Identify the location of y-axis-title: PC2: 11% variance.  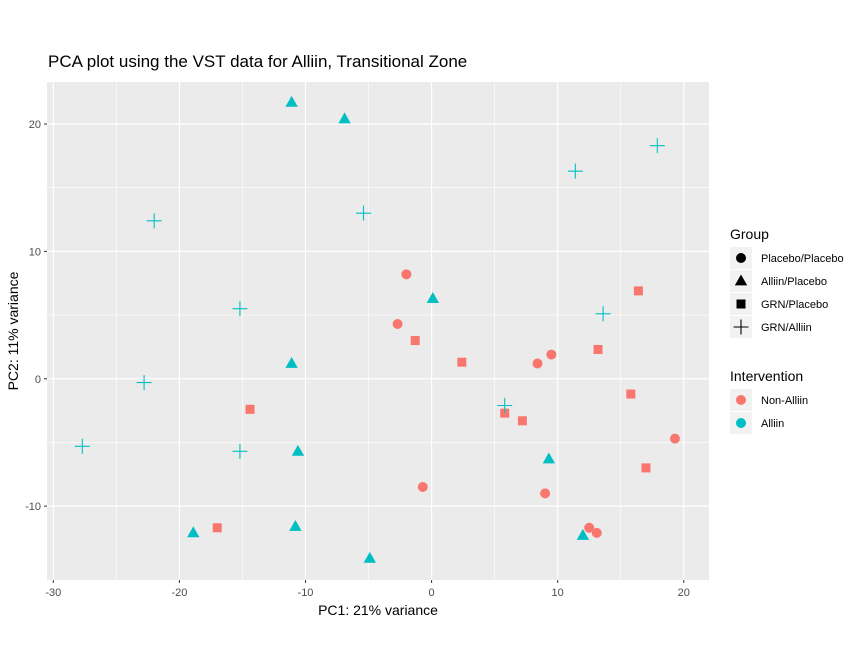
(13, 330).